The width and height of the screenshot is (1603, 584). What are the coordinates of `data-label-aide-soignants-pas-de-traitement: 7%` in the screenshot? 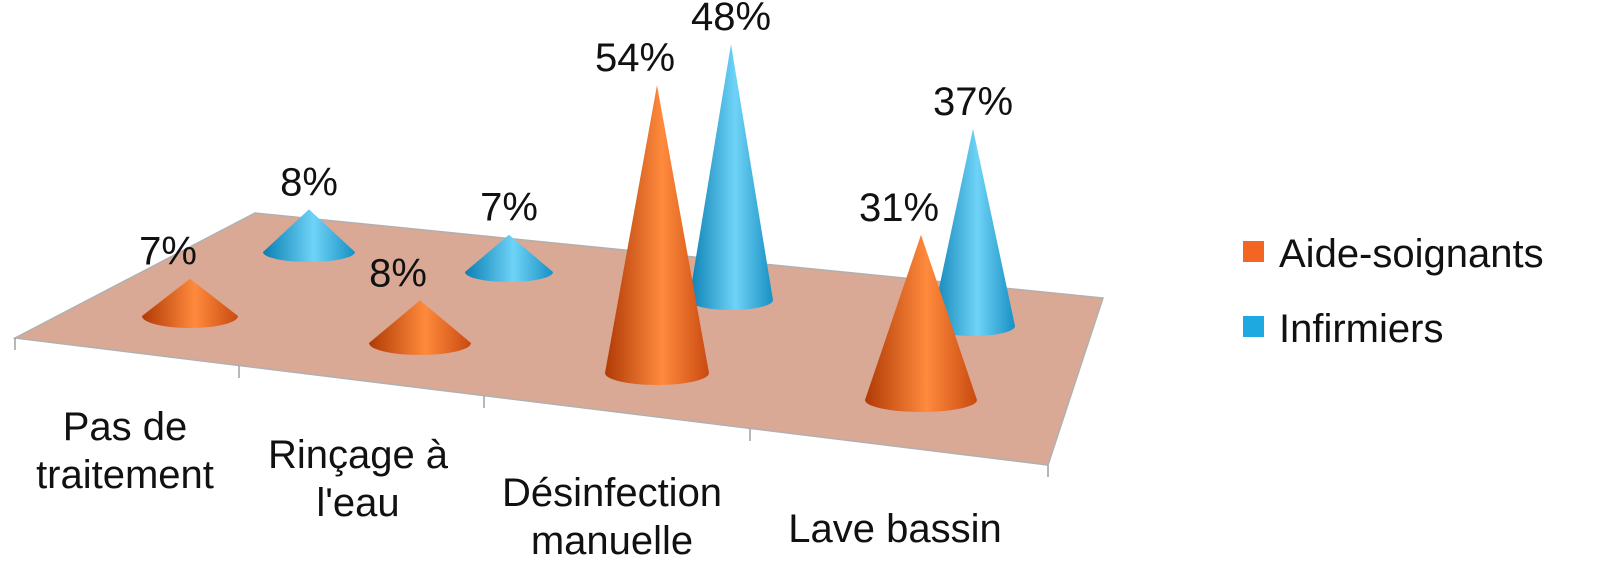 It's located at (168, 252).